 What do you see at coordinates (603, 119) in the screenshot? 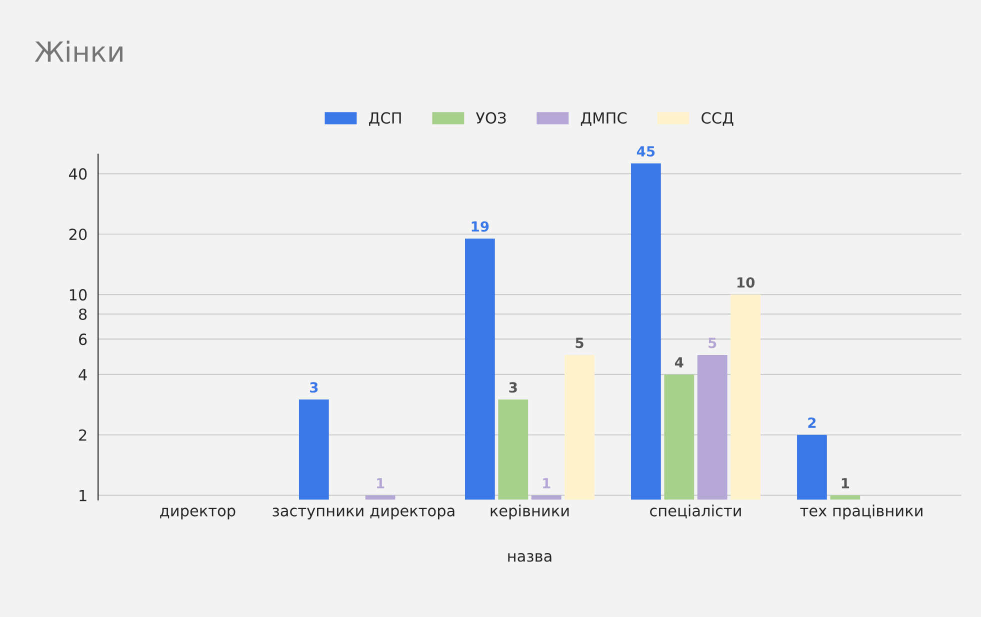
I see `legend-label: ДМПС` at bounding box center [603, 119].